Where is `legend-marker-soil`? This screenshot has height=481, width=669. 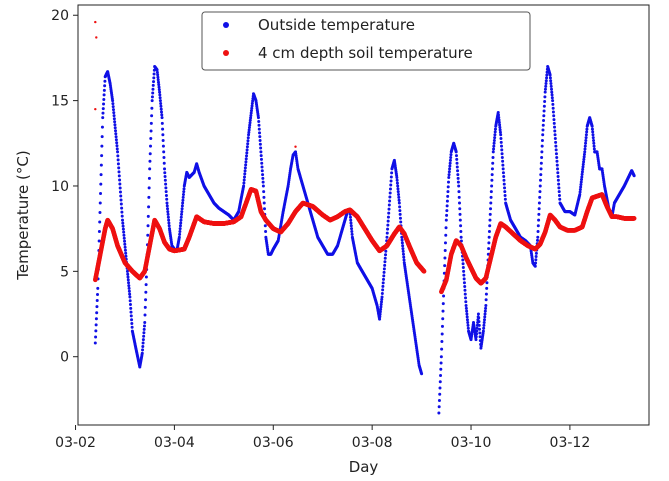
legend-marker-soil is located at coordinates (226, 53).